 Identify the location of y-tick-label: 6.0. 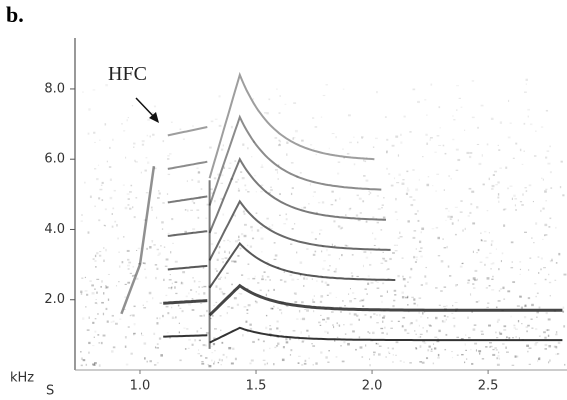
(54, 159).